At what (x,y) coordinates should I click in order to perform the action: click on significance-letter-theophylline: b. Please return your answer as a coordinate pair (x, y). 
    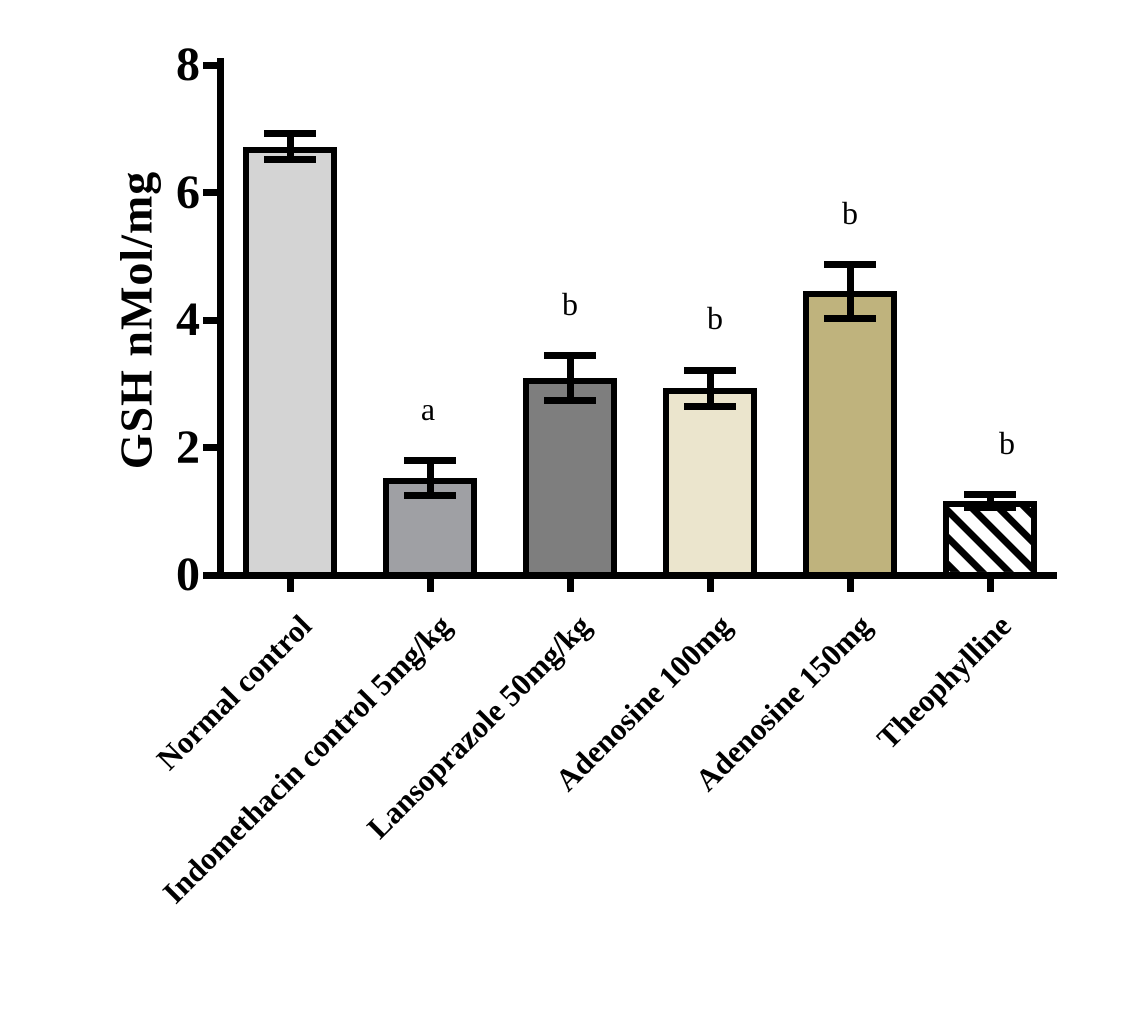
    Looking at the image, I should click on (1007, 442).